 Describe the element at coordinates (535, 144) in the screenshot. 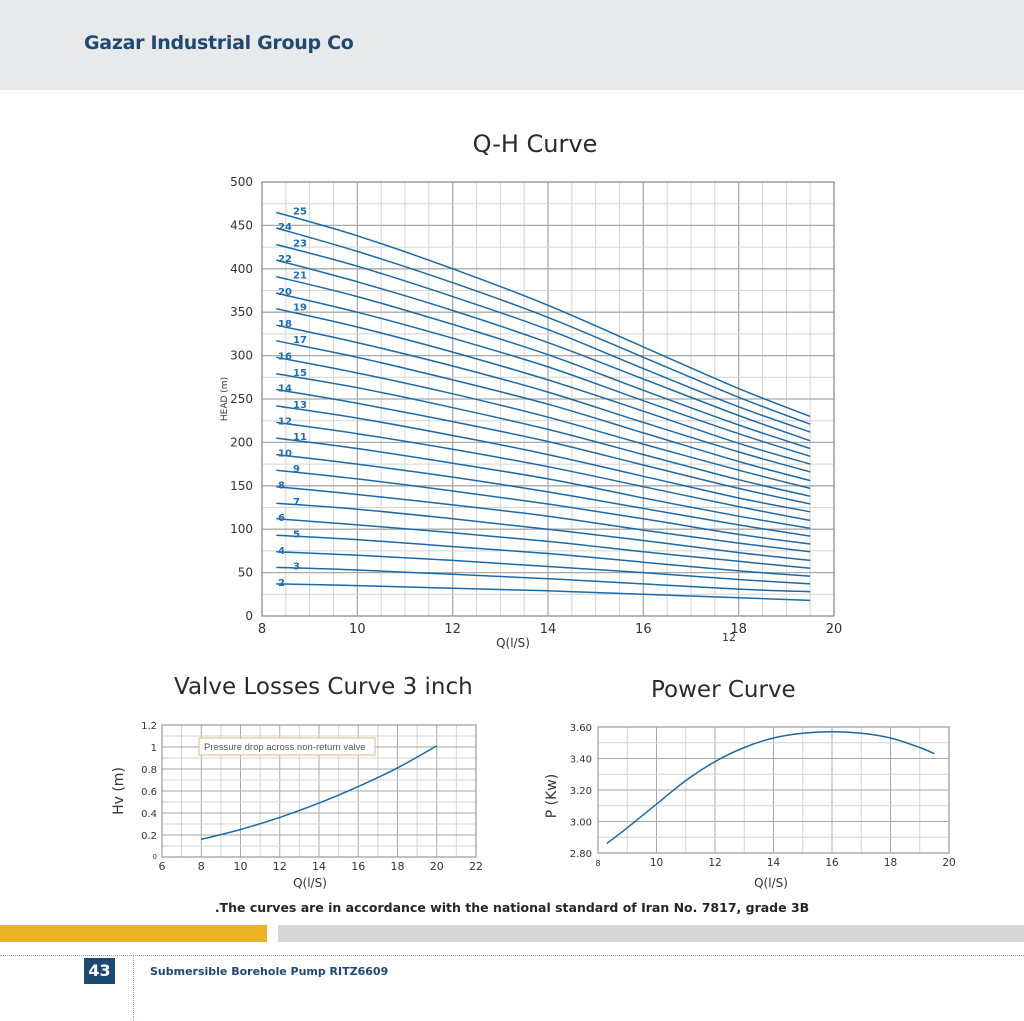

I see `qh-chart-title: Q-H Curve` at that location.